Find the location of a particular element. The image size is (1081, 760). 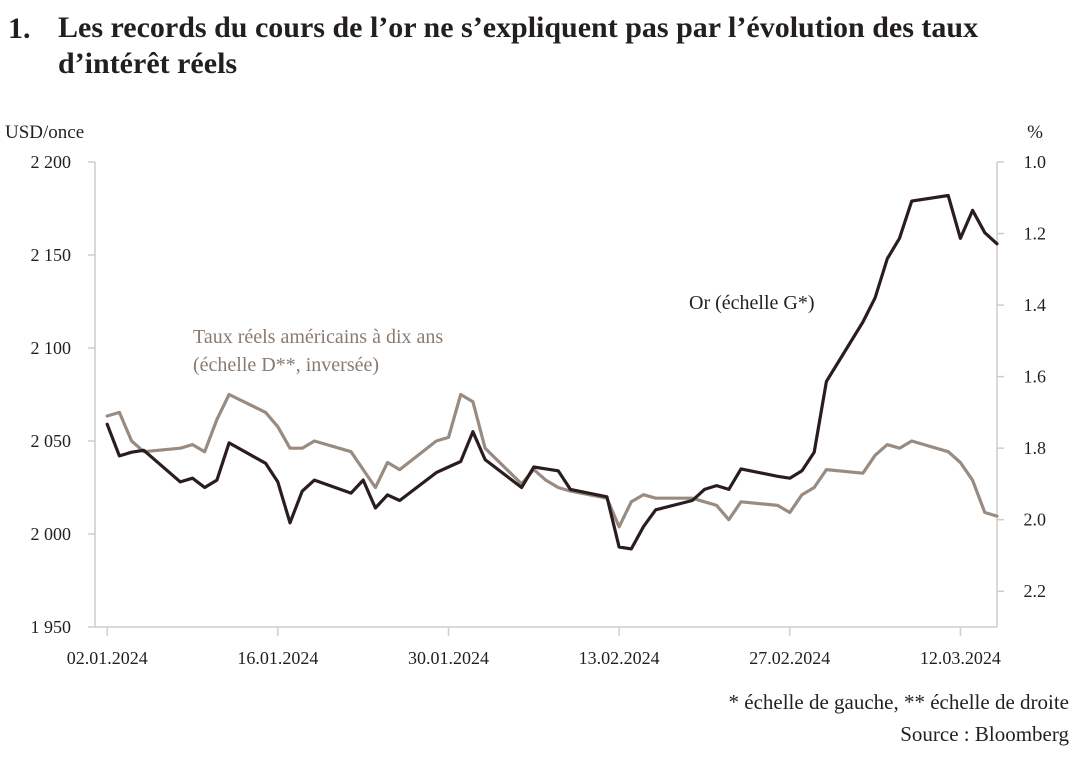

right-tick-label: 2.0 is located at coordinates (1035, 520).